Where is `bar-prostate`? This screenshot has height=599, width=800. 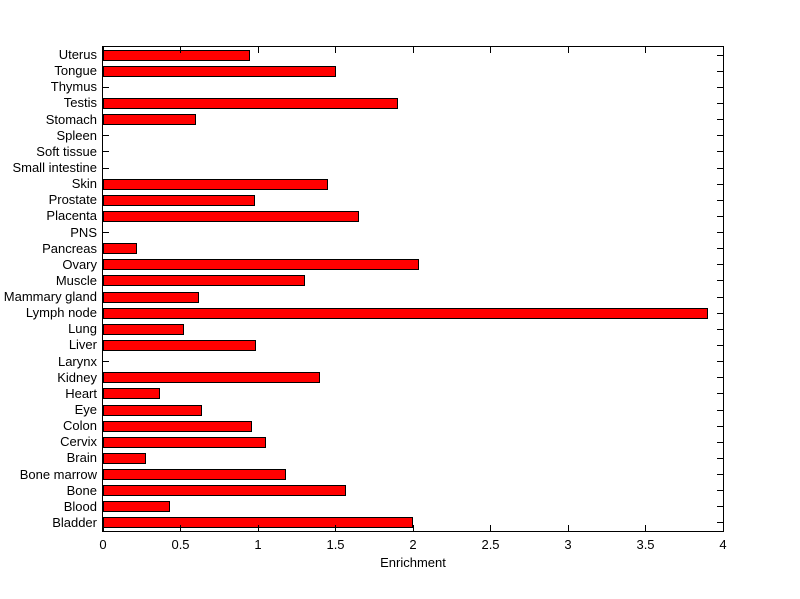
bar-prostate is located at coordinates (179, 200).